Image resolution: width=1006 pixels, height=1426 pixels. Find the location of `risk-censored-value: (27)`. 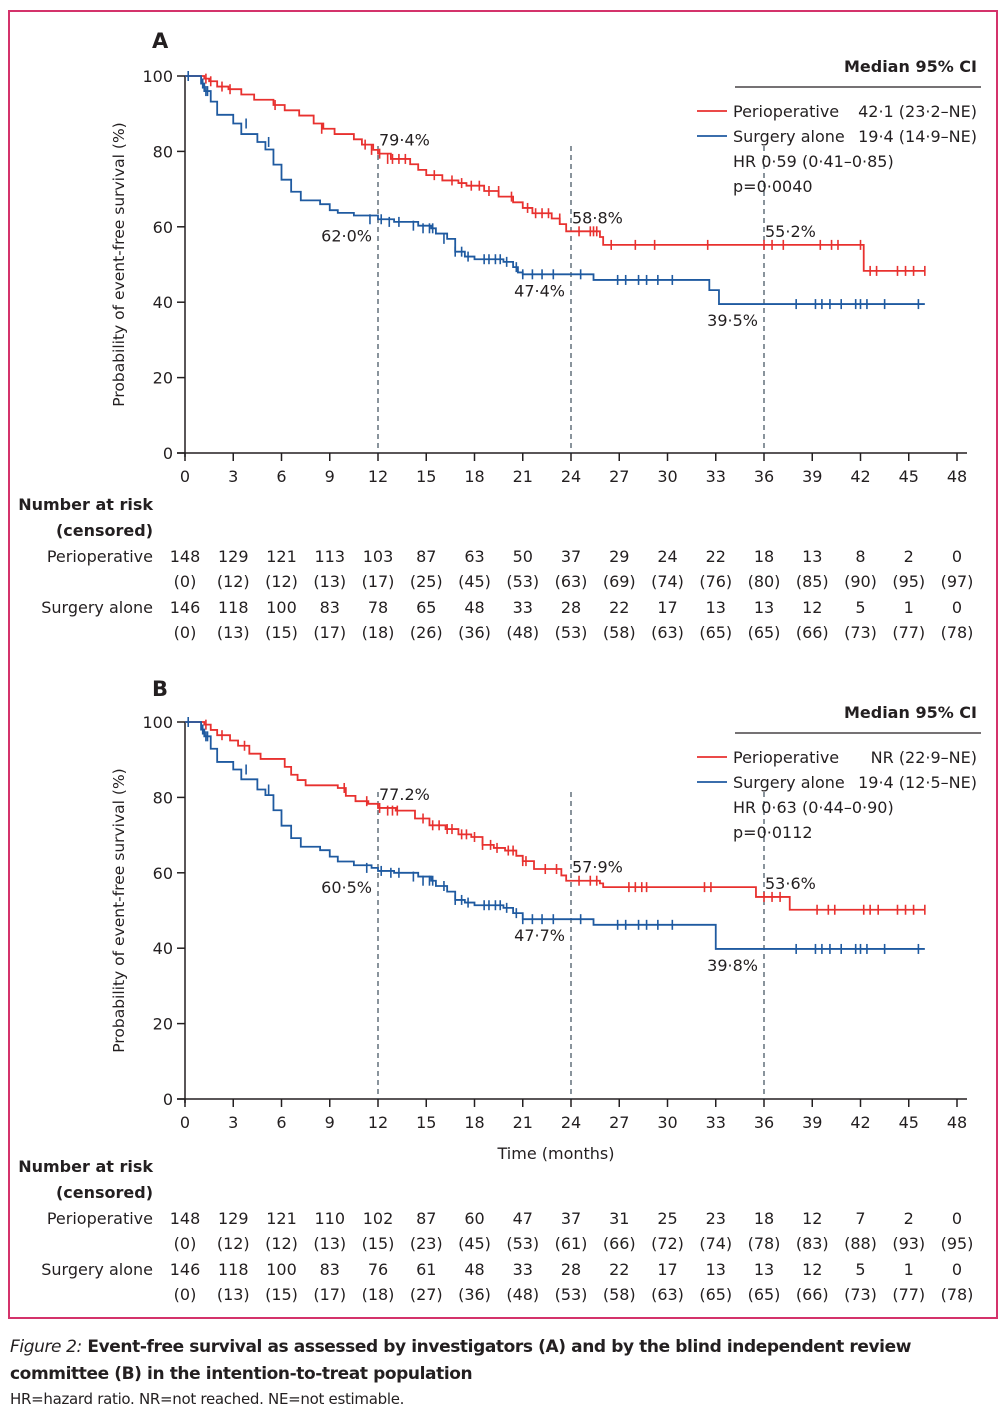

risk-censored-value: (27) is located at coordinates (426, 1294).